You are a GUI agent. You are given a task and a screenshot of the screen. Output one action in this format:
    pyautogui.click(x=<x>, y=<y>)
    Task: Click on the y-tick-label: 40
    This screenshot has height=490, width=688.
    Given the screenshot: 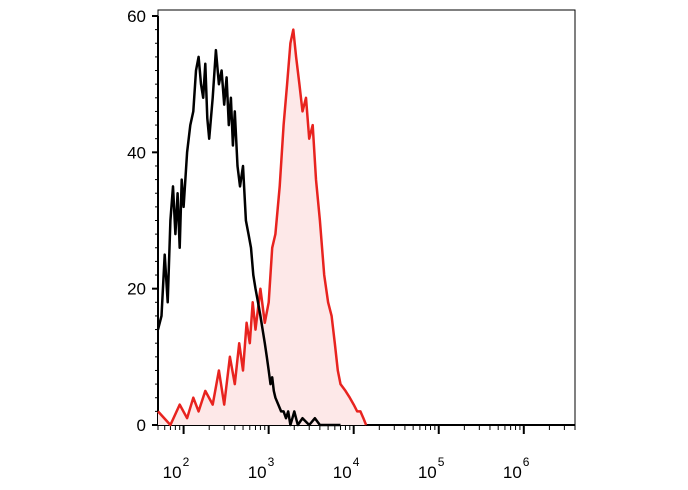 What is the action you would take?
    pyautogui.click(x=136, y=152)
    